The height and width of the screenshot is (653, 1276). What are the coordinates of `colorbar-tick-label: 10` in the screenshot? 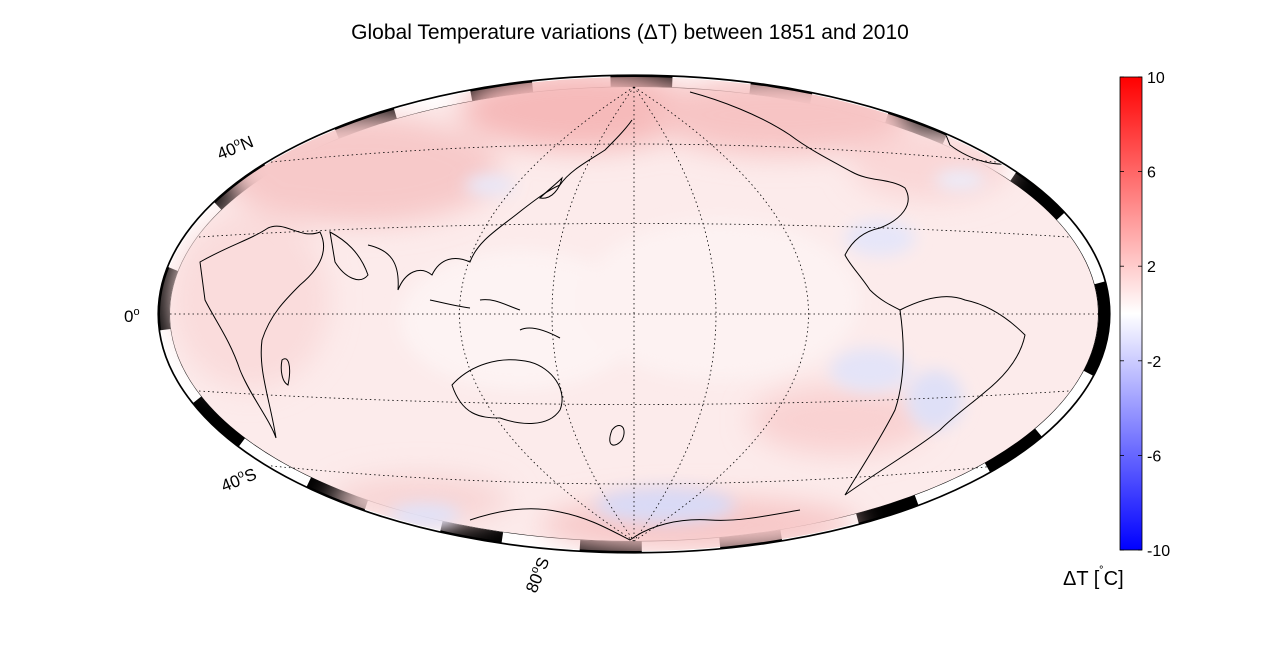 It's located at (1156, 78).